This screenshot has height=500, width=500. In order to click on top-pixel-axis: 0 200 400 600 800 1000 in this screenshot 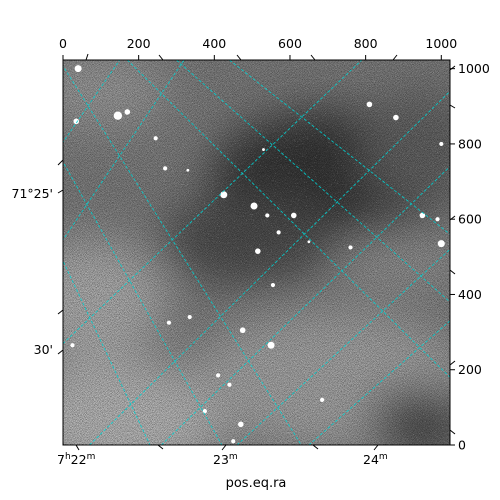, I will do `click(258, 48)`.